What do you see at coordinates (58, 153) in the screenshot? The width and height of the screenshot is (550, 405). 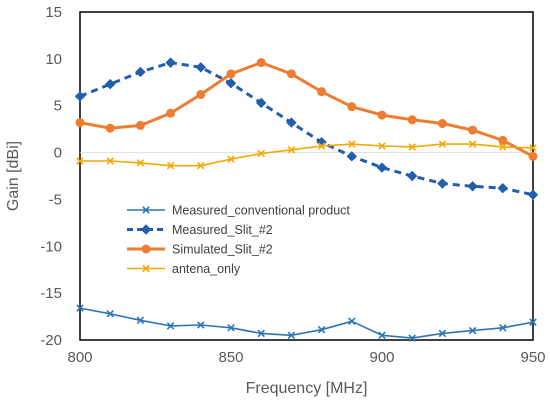 I see `y-tick-label: 0` at bounding box center [58, 153].